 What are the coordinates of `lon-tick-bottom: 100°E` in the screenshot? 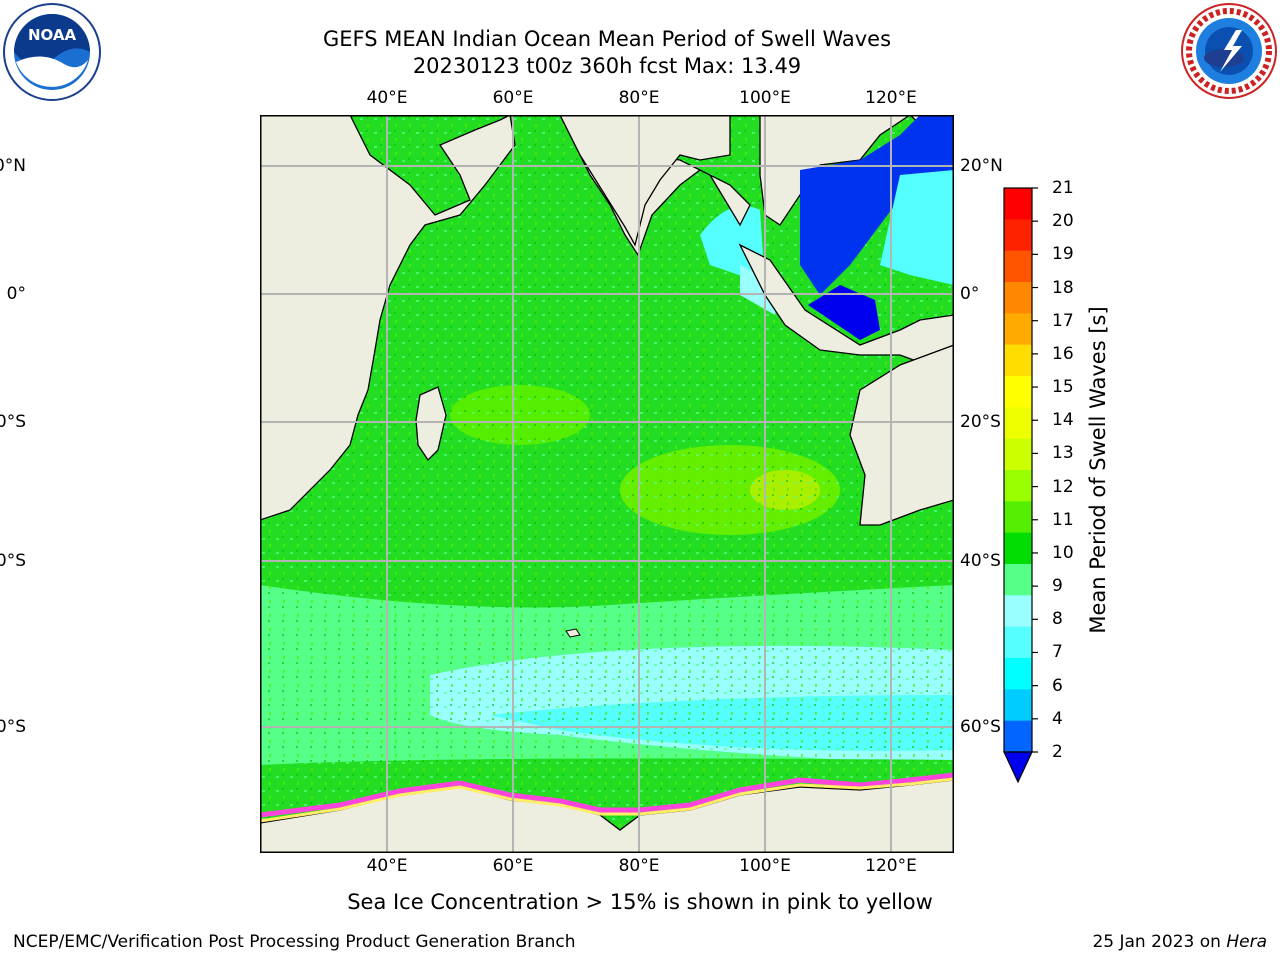 It's located at (765, 866).